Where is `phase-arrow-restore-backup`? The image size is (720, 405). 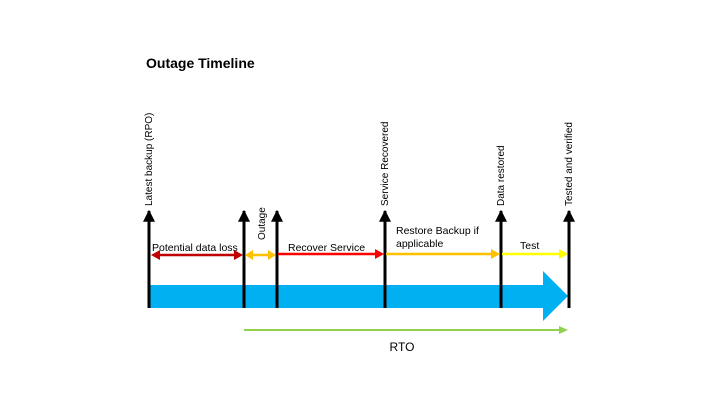 phase-arrow-restore-backup is located at coordinates (443, 254).